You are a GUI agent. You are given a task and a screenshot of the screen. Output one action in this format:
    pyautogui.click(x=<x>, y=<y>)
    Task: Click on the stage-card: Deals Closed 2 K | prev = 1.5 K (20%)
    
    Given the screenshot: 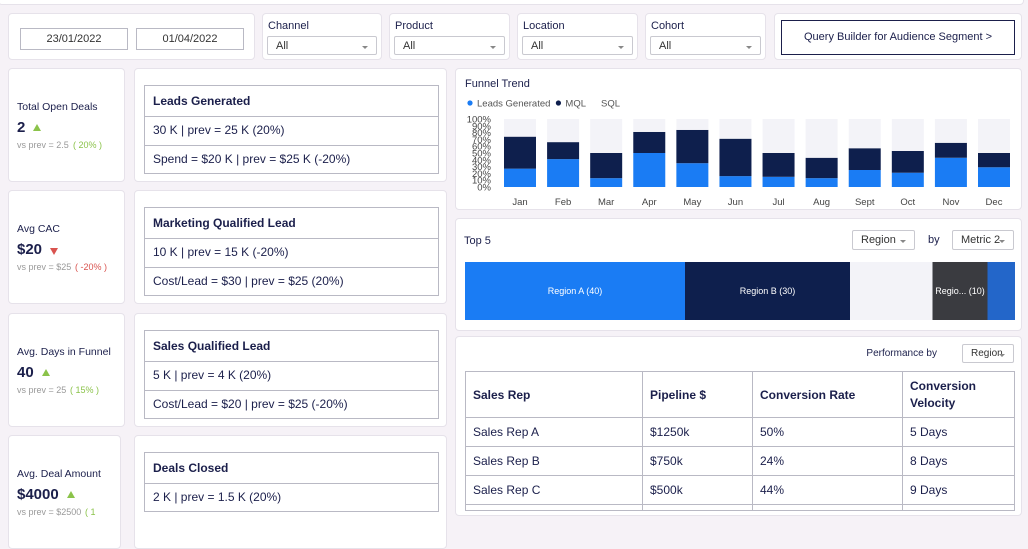 What is the action you would take?
    pyautogui.click(x=290, y=492)
    